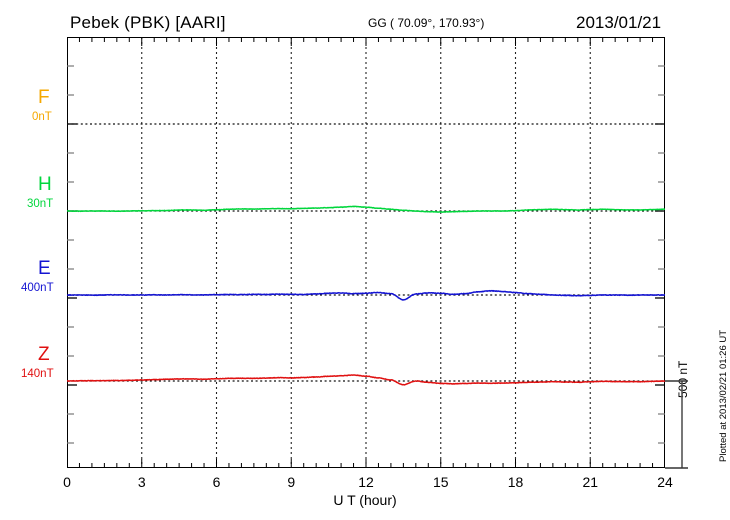  I want to click on x-tick-label: 15, so click(440, 482).